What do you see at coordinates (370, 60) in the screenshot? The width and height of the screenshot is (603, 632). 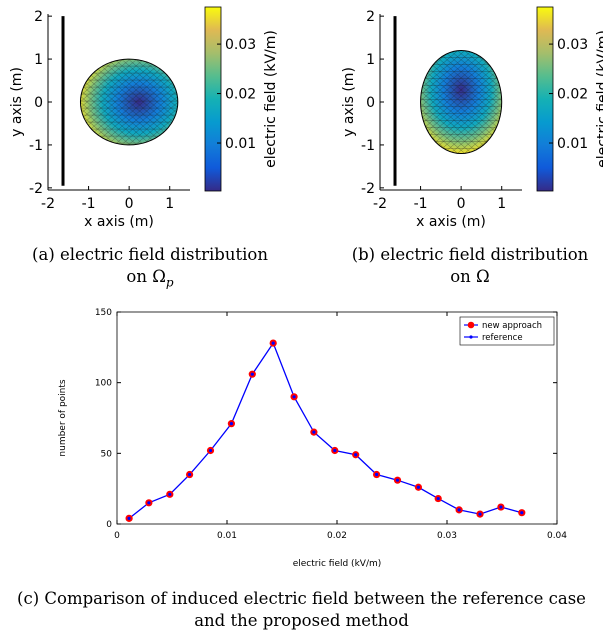 I see `y-tick-label: 1` at bounding box center [370, 60].